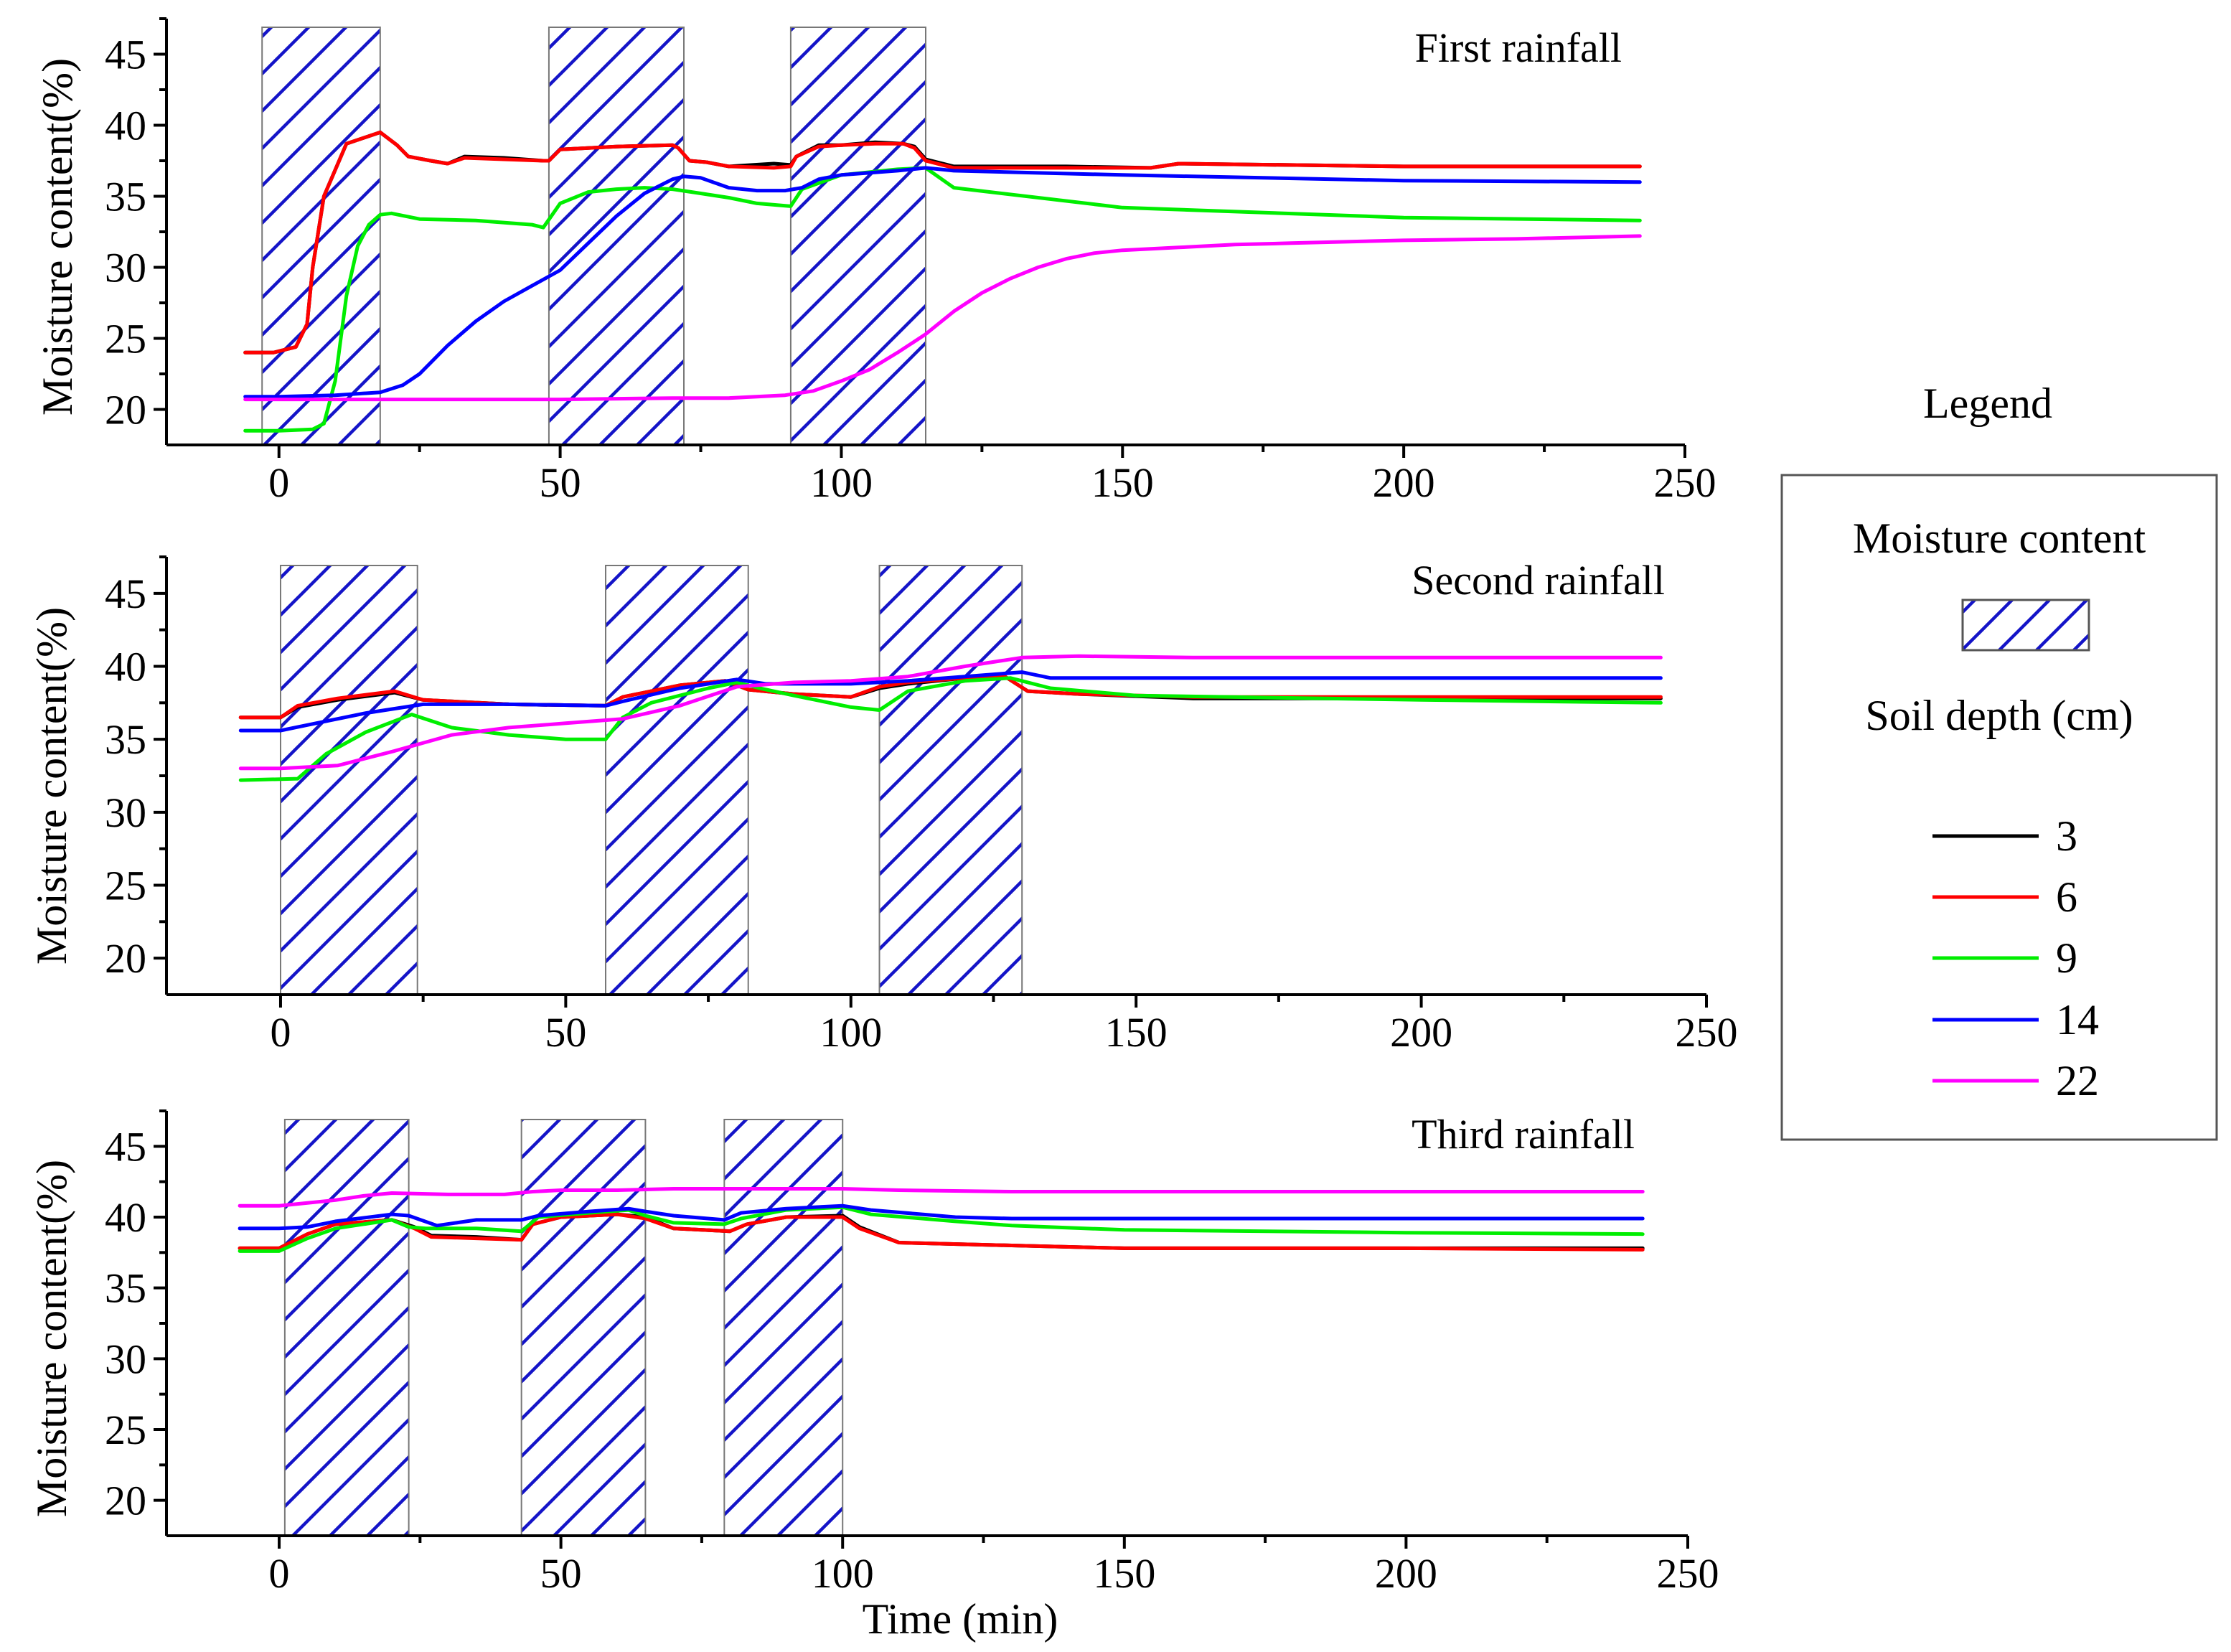 Image resolution: width=2231 pixels, height=1652 pixels. Describe the element at coordinates (1999, 715) in the screenshot. I see `legend-depth-label: Soil depth (cm)` at that location.